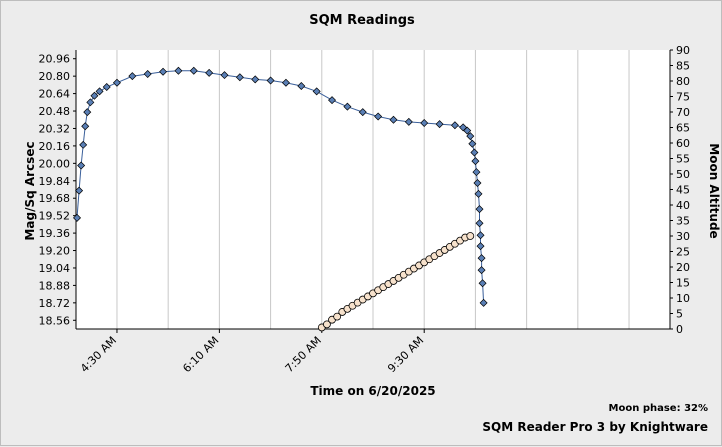  I want to click on y2-tick-label: 45, so click(683, 190).